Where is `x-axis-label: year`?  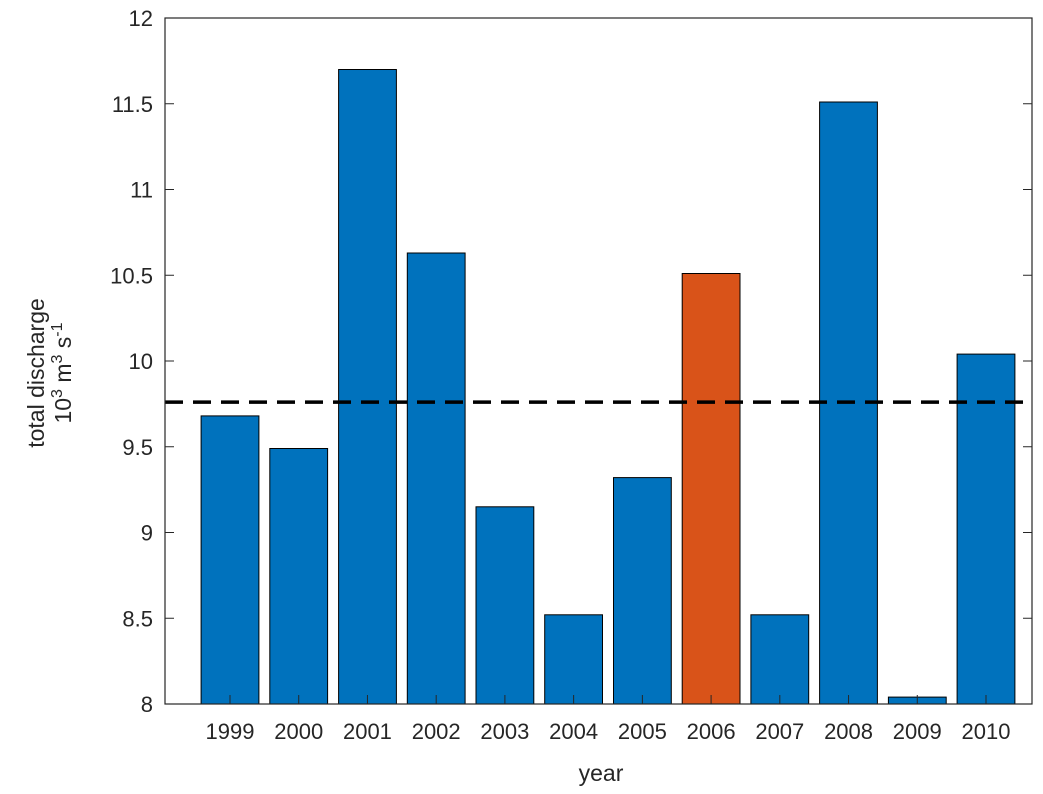 x-axis-label: year is located at coordinates (601, 773).